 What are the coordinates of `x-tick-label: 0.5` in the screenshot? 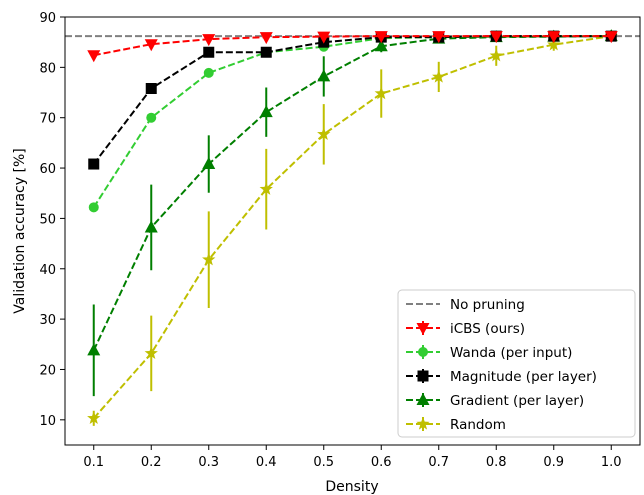 It's located at (323, 462).